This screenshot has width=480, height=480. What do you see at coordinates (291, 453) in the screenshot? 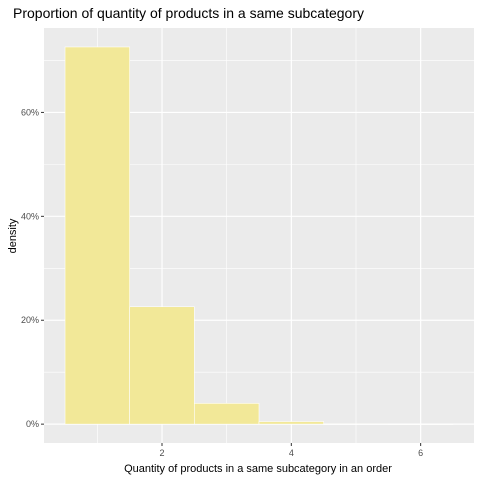
I see `x-tick-label: 4` at bounding box center [291, 453].